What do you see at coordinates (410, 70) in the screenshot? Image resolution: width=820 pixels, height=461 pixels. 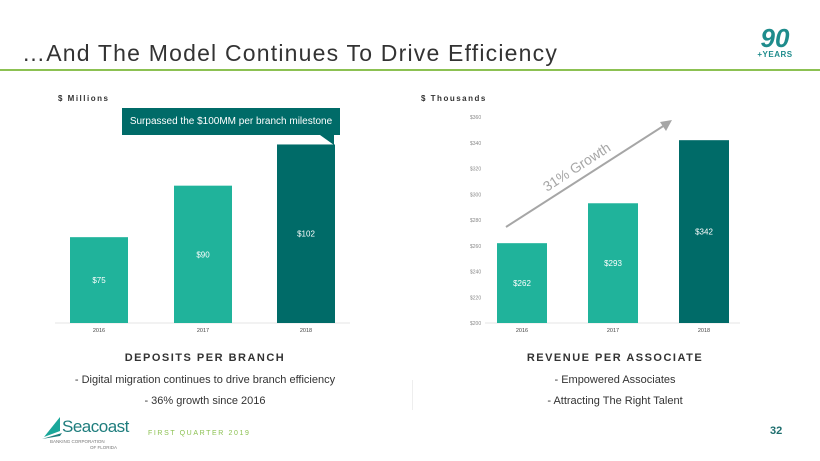 I see `title-divider` at bounding box center [410, 70].